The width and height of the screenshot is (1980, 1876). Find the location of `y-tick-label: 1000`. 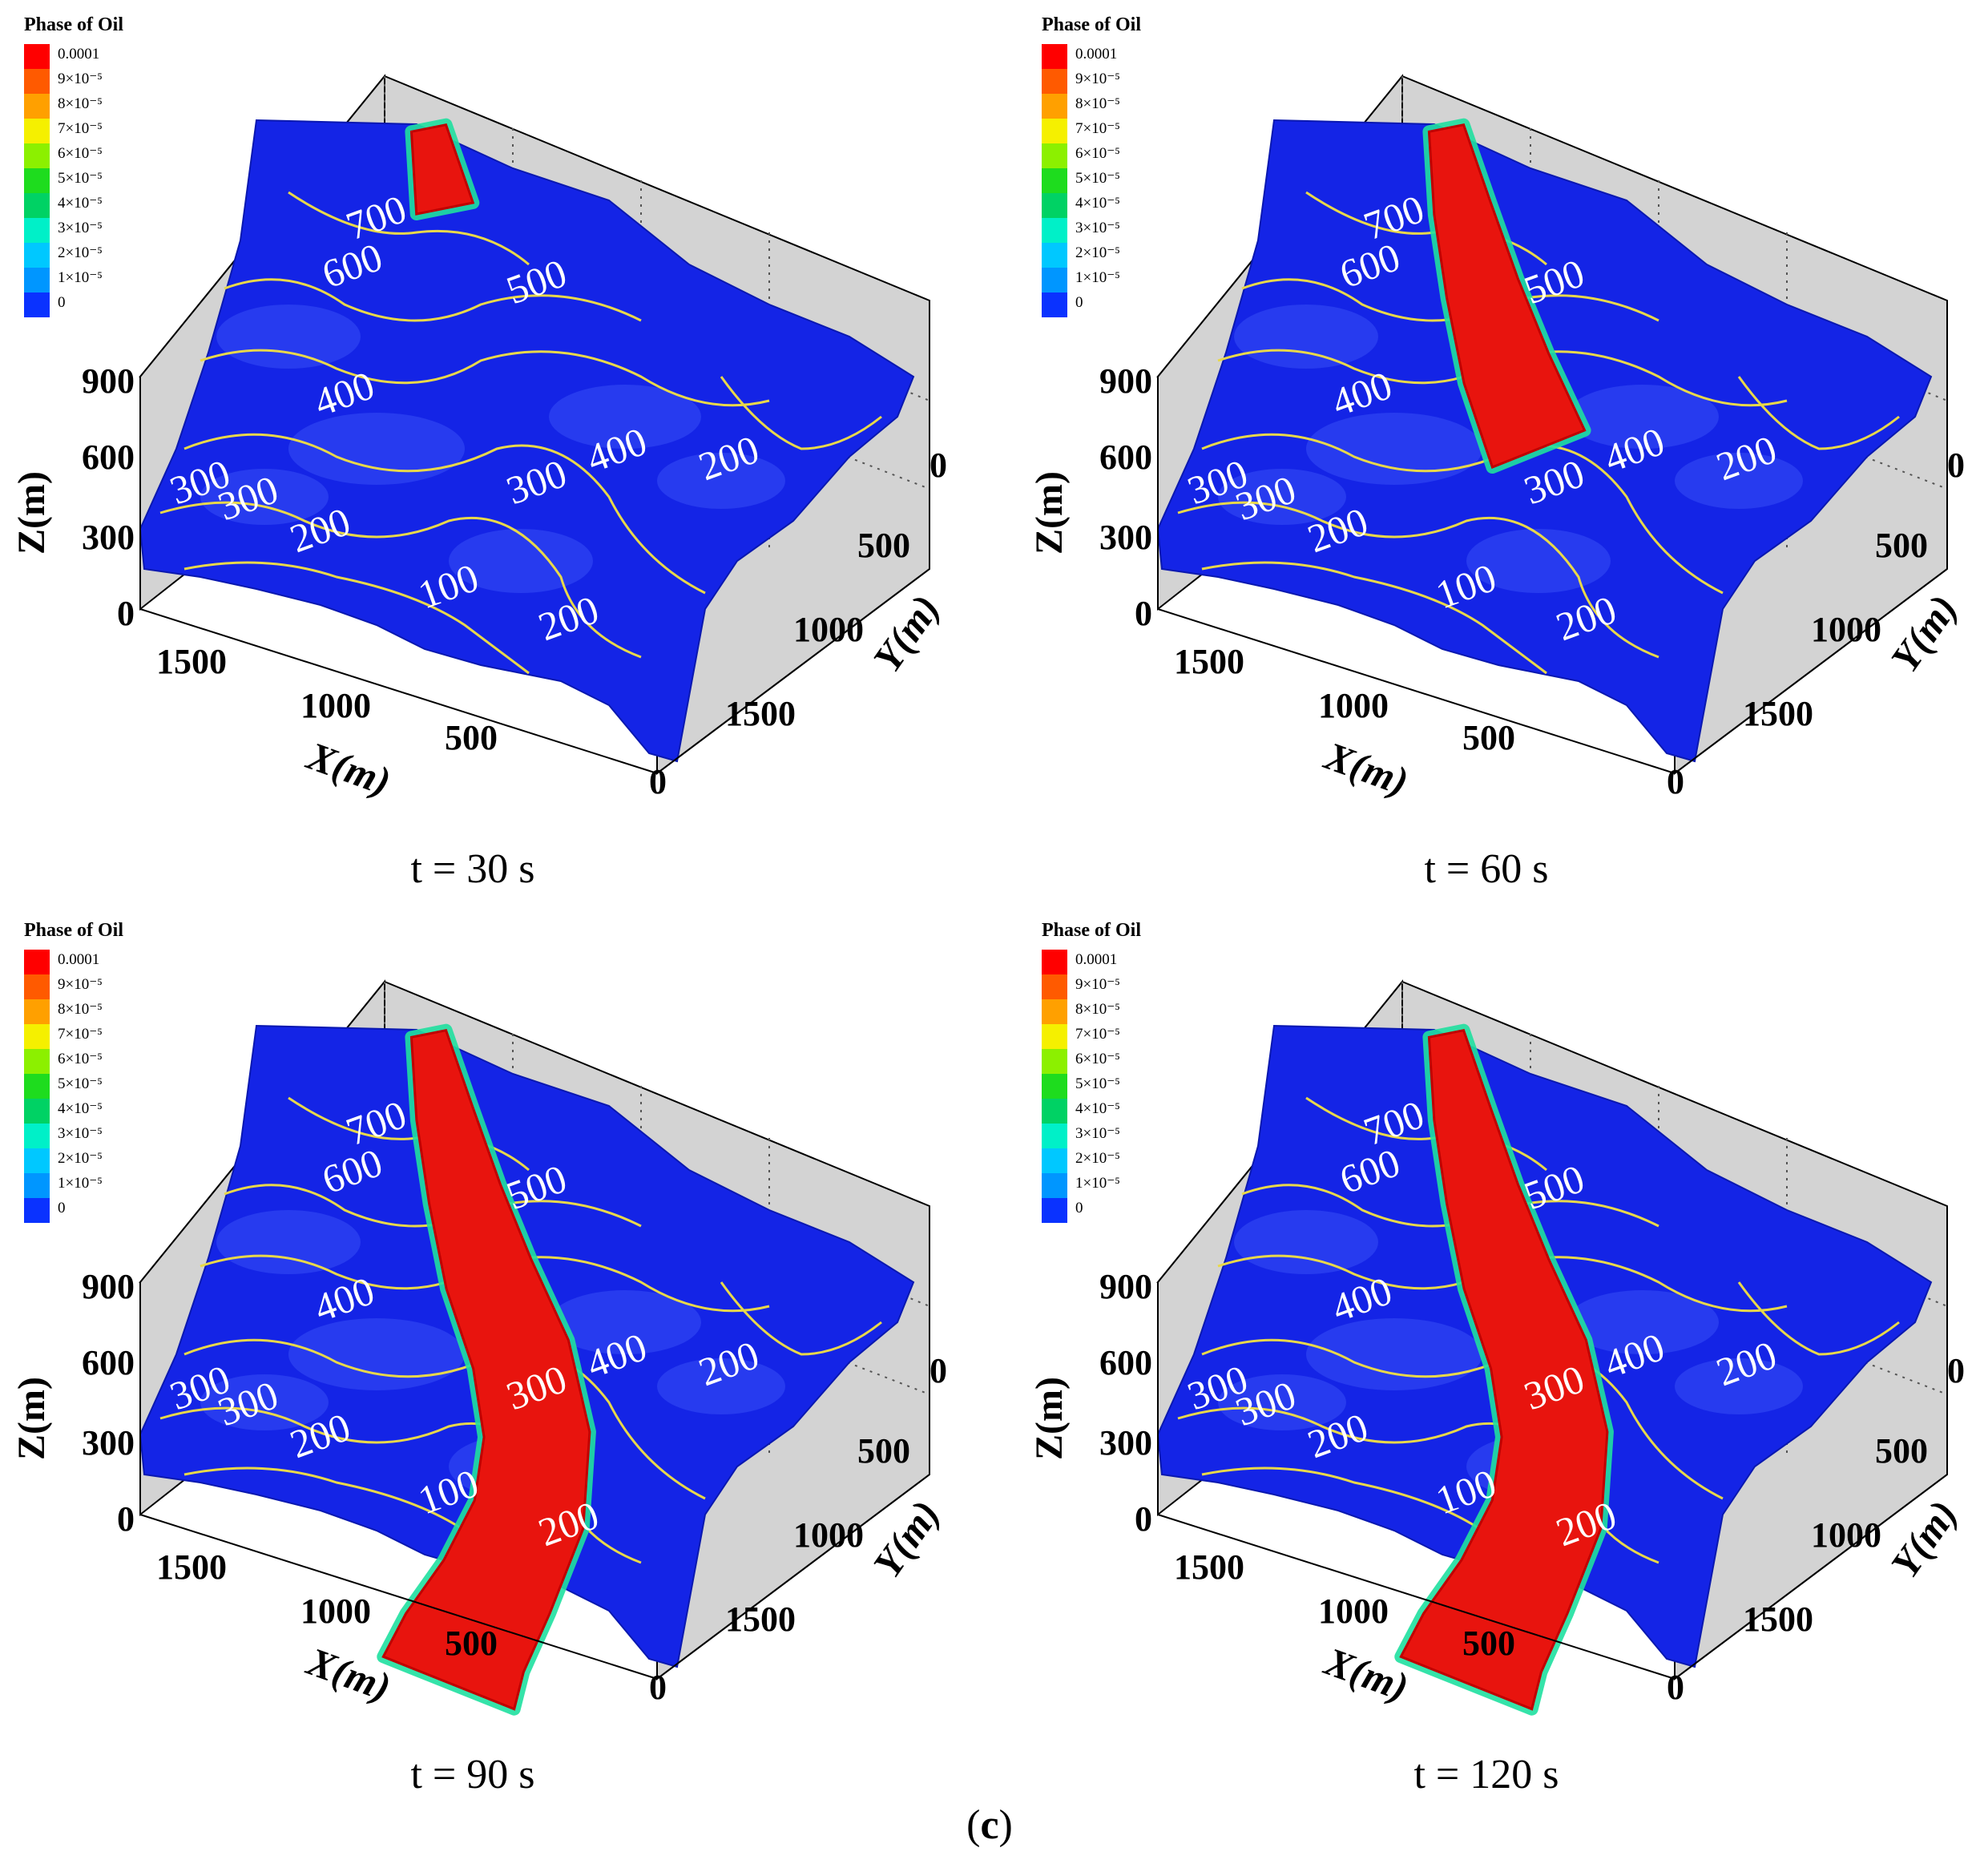

y-tick-label: 1000 is located at coordinates (1846, 1535).